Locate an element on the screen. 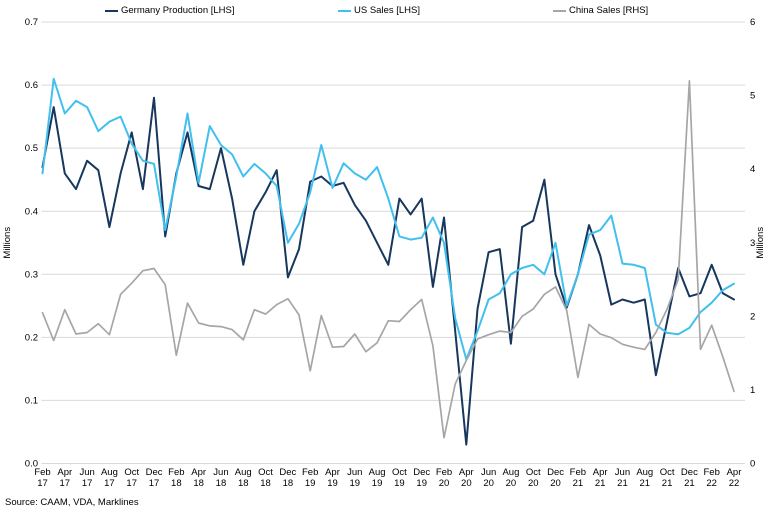 The height and width of the screenshot is (512, 770). left-axis-tick-label: 0.1 is located at coordinates (31, 400).